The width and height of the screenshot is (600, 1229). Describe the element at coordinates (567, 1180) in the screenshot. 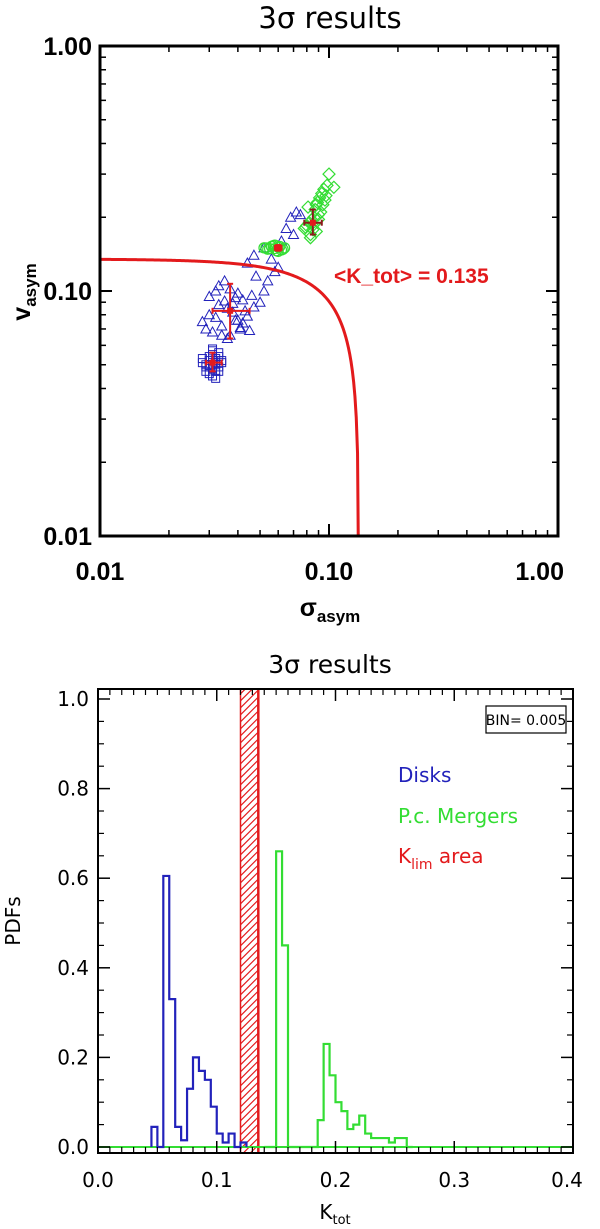

I see `x-tick-label: 0.4` at that location.